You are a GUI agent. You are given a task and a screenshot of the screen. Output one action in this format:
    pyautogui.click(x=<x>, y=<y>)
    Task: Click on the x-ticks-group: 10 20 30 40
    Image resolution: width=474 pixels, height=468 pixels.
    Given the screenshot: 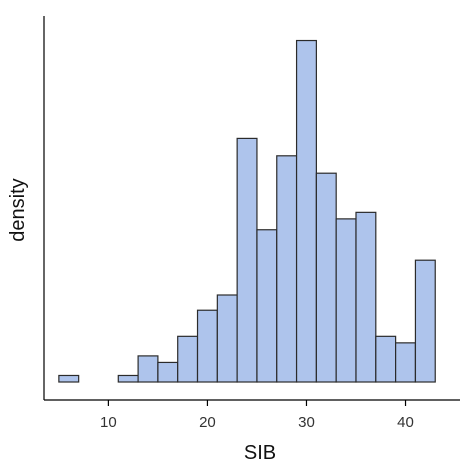 What is the action you would take?
    pyautogui.click(x=257, y=415)
    